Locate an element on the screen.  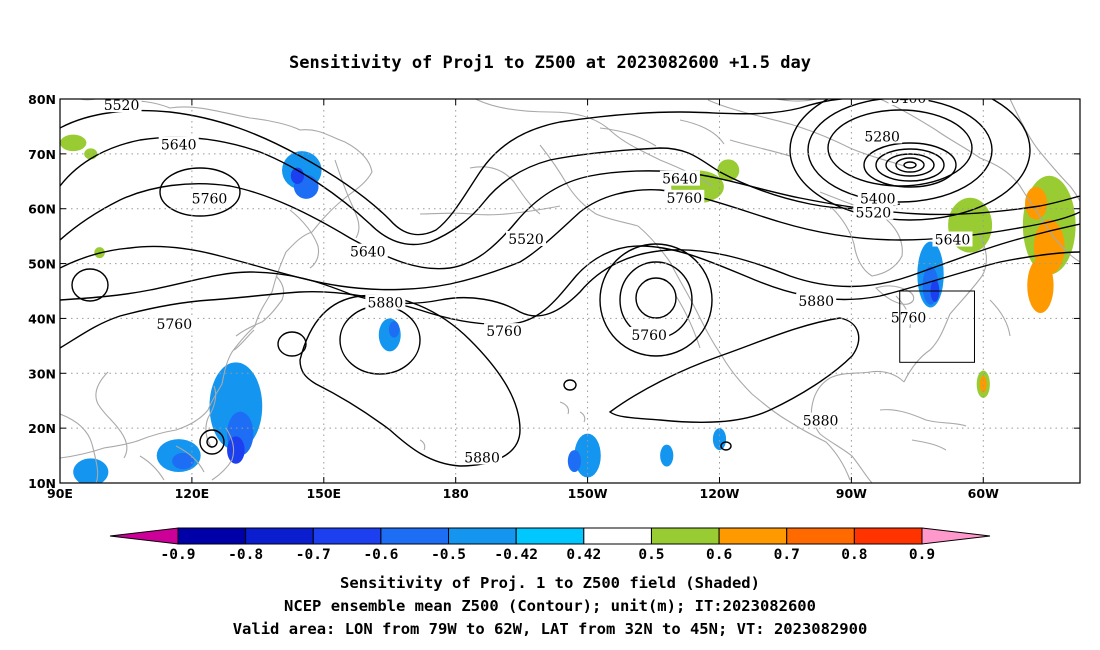
y-tick-label: 80N is located at coordinates (42, 99).